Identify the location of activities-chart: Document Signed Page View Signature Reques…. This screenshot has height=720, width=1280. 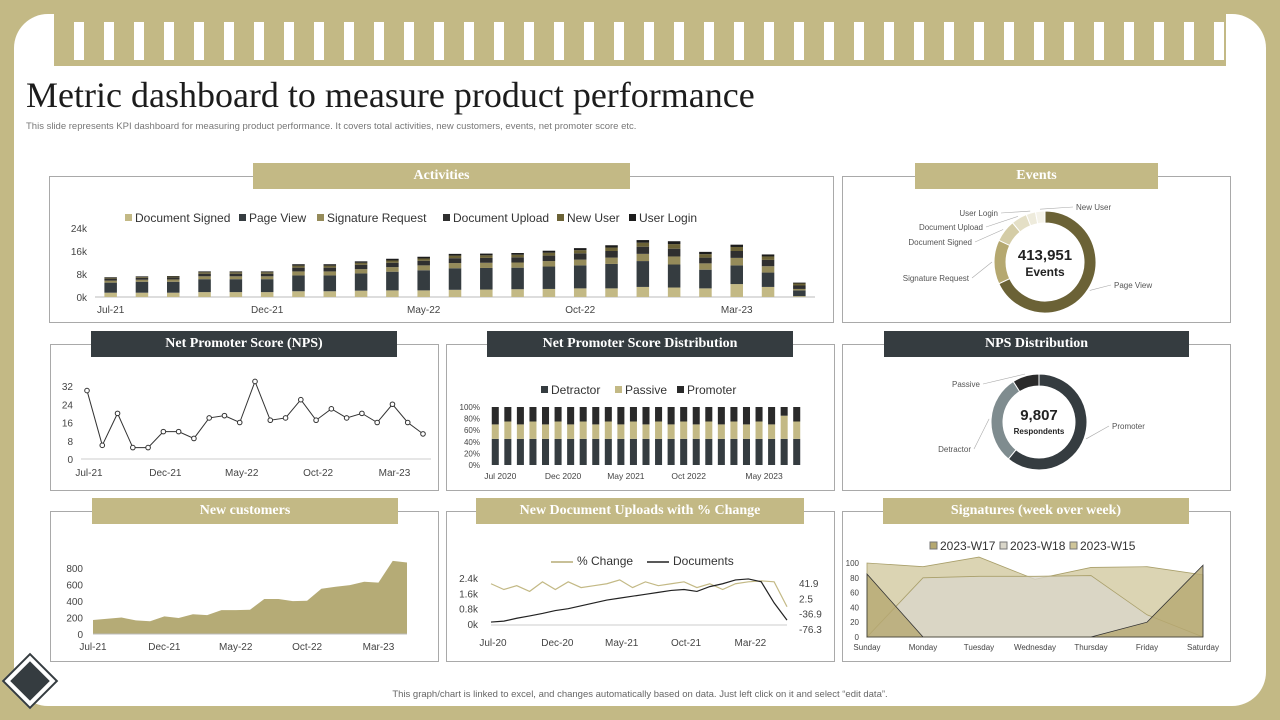
(443, 263).